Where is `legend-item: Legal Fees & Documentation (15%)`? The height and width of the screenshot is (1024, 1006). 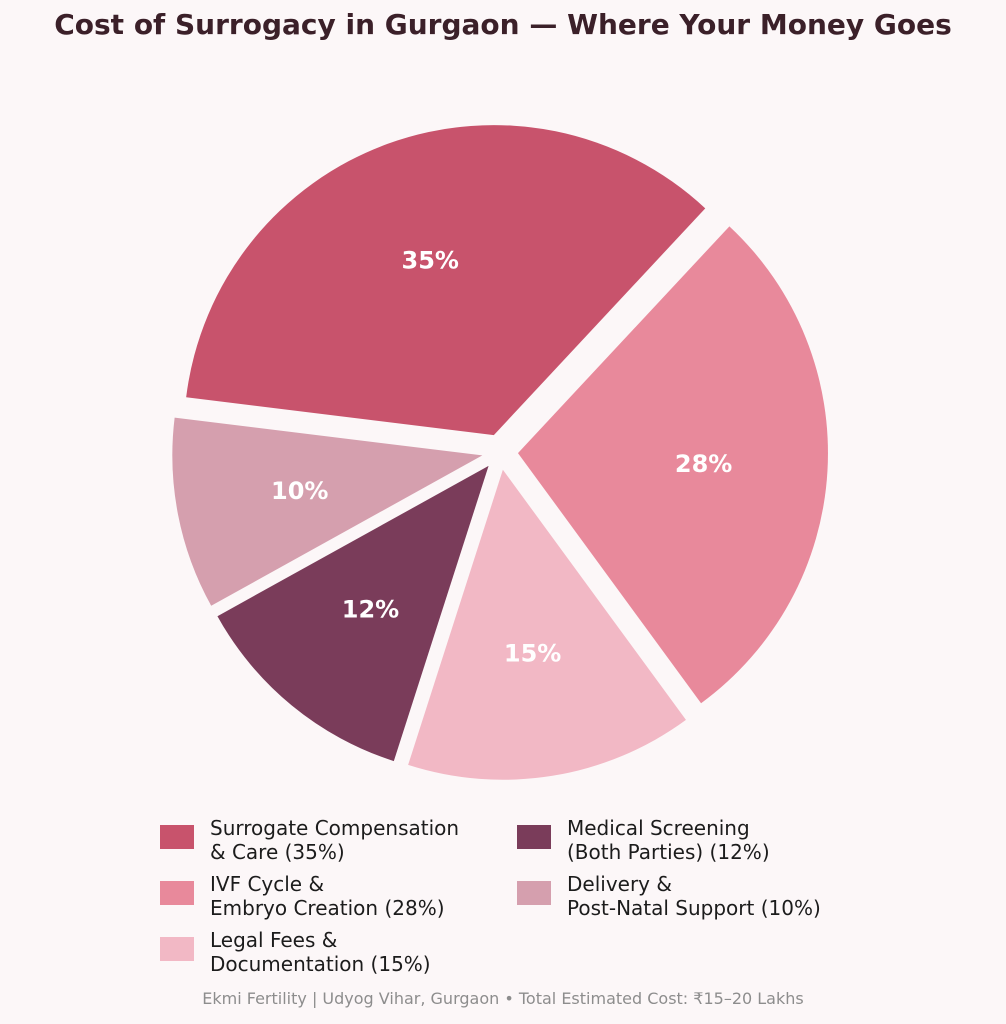
legend-item: Legal Fees & Documentation (15%) is located at coordinates (295, 952).